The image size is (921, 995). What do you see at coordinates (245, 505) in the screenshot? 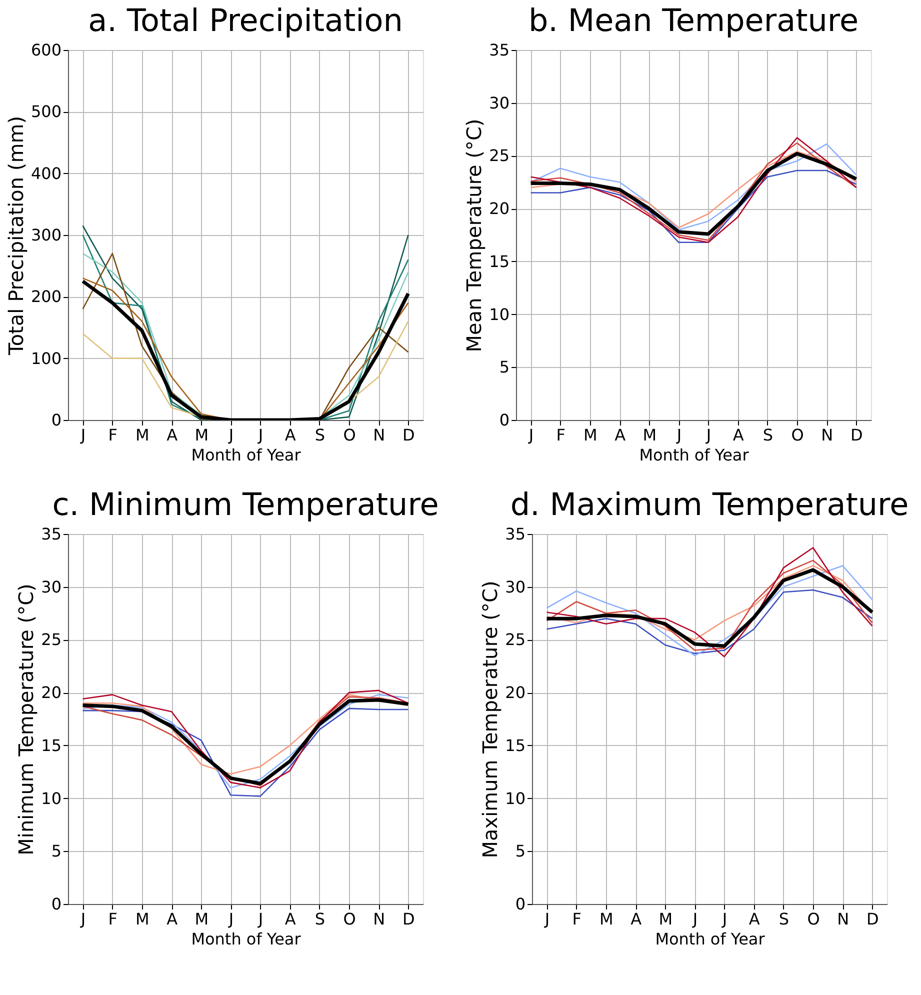
I see `chart-title: c. Minimum Temperature` at bounding box center [245, 505].